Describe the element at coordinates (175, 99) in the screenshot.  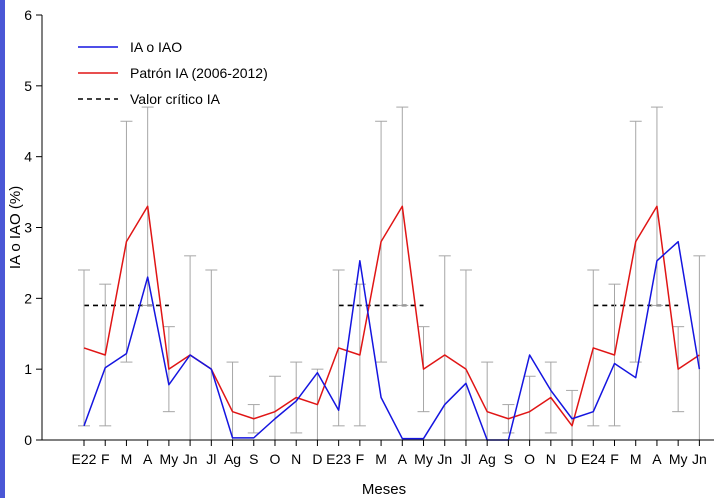
I see `legend-label-critical: Valor crítico IA` at that location.